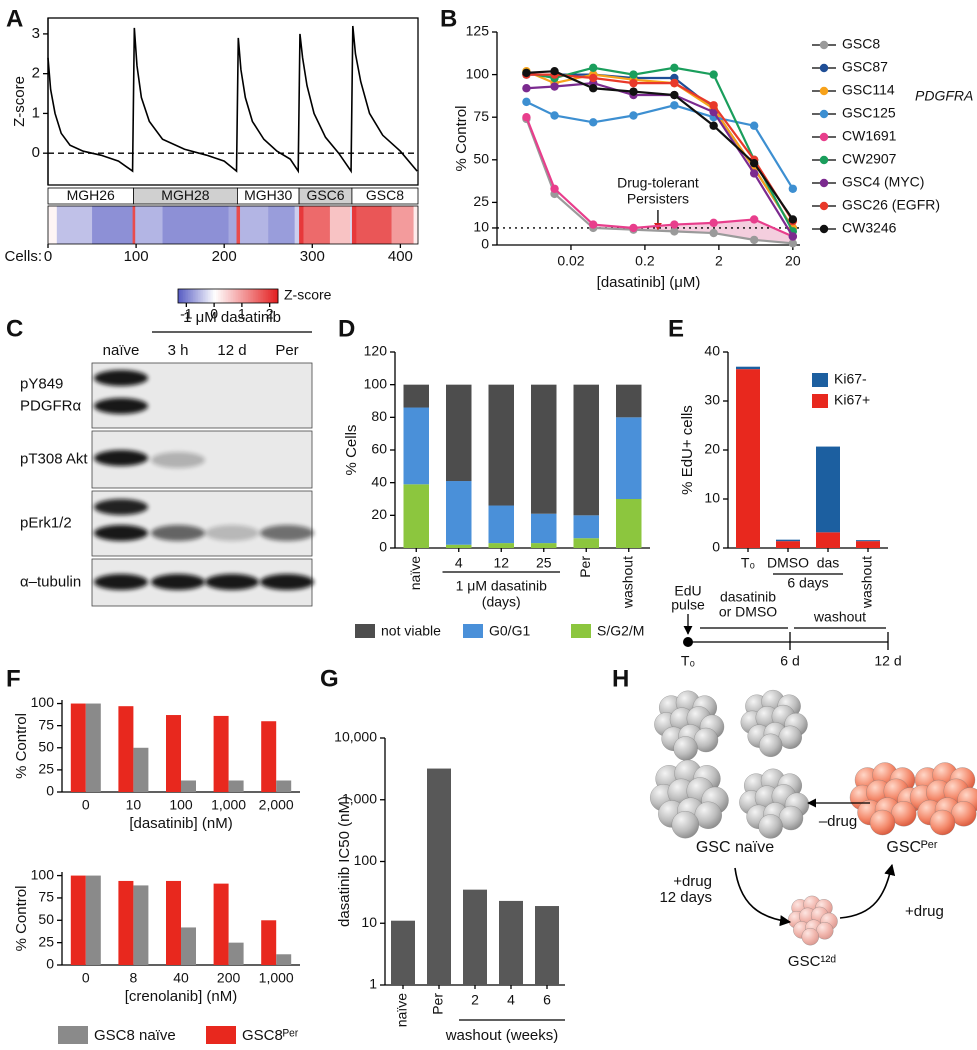  What do you see at coordinates (481, 227) in the screenshot?
I see `y-tick-label: 10` at bounding box center [481, 227].